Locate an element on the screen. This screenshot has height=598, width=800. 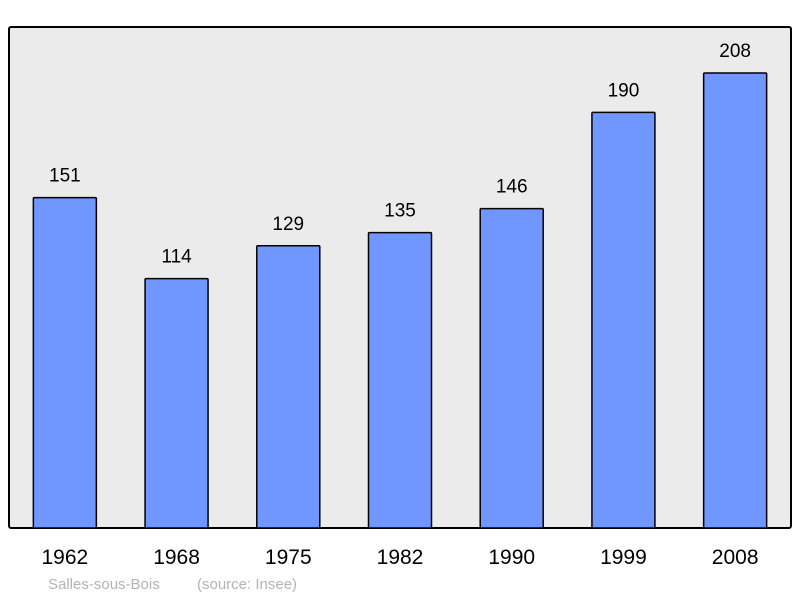
x-tick-label: 1975 is located at coordinates (288, 557).